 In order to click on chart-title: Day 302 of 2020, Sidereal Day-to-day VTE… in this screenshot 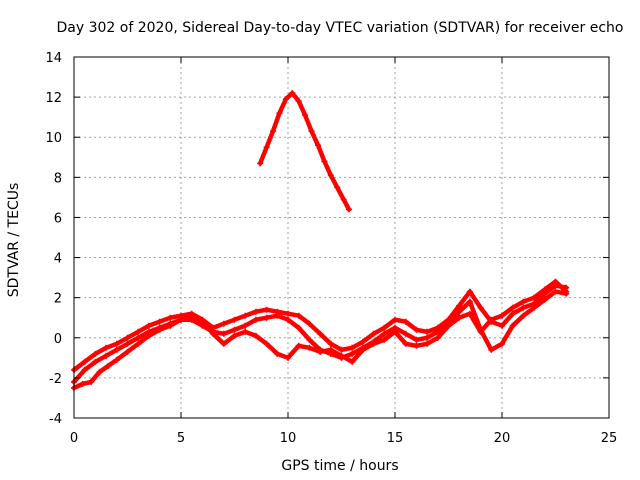, I will do `click(340, 28)`.